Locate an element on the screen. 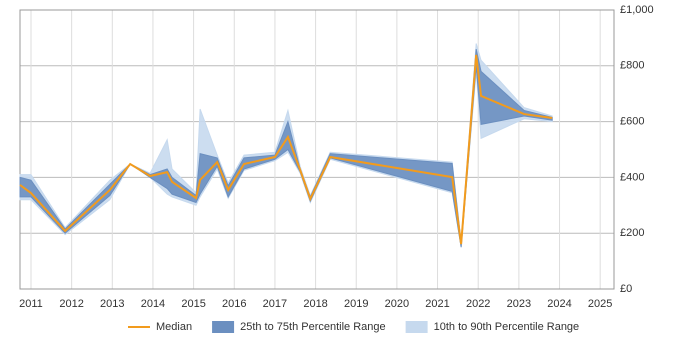 The image size is (700, 350). x-tick-label: 2012 is located at coordinates (71, 304).